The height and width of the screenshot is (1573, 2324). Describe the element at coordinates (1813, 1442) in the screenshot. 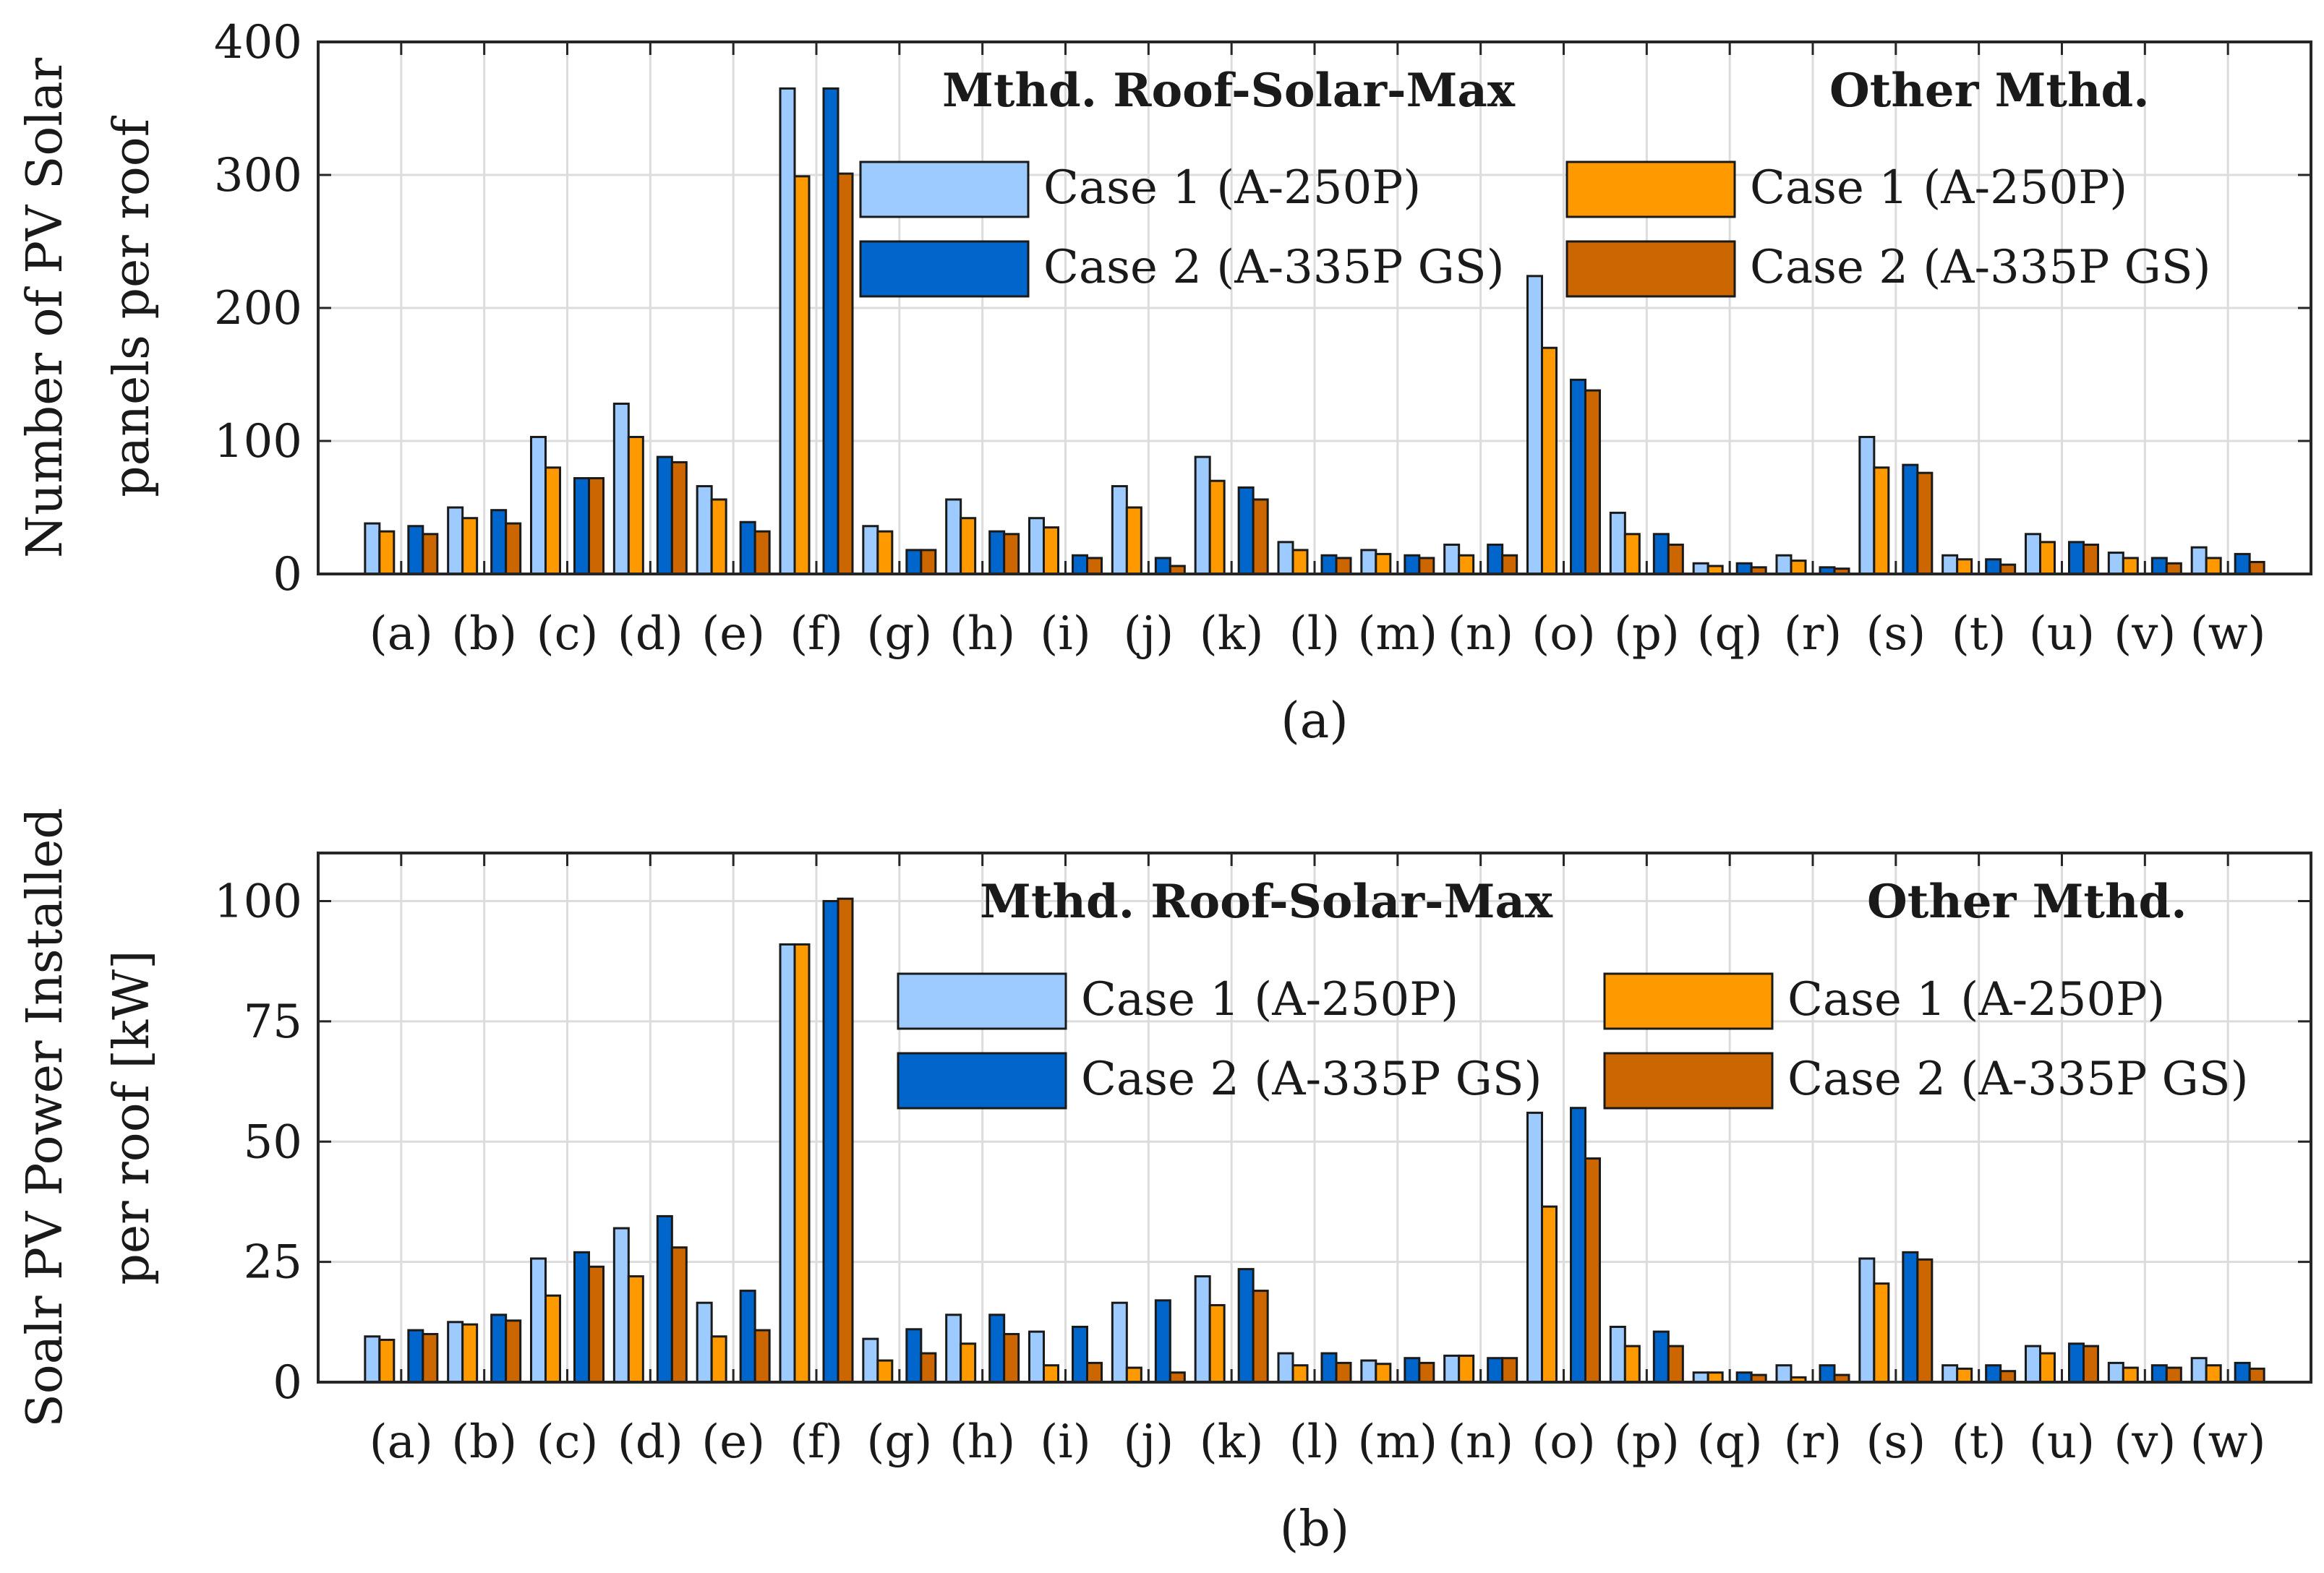

I see `x-tick-label: (r)` at that location.